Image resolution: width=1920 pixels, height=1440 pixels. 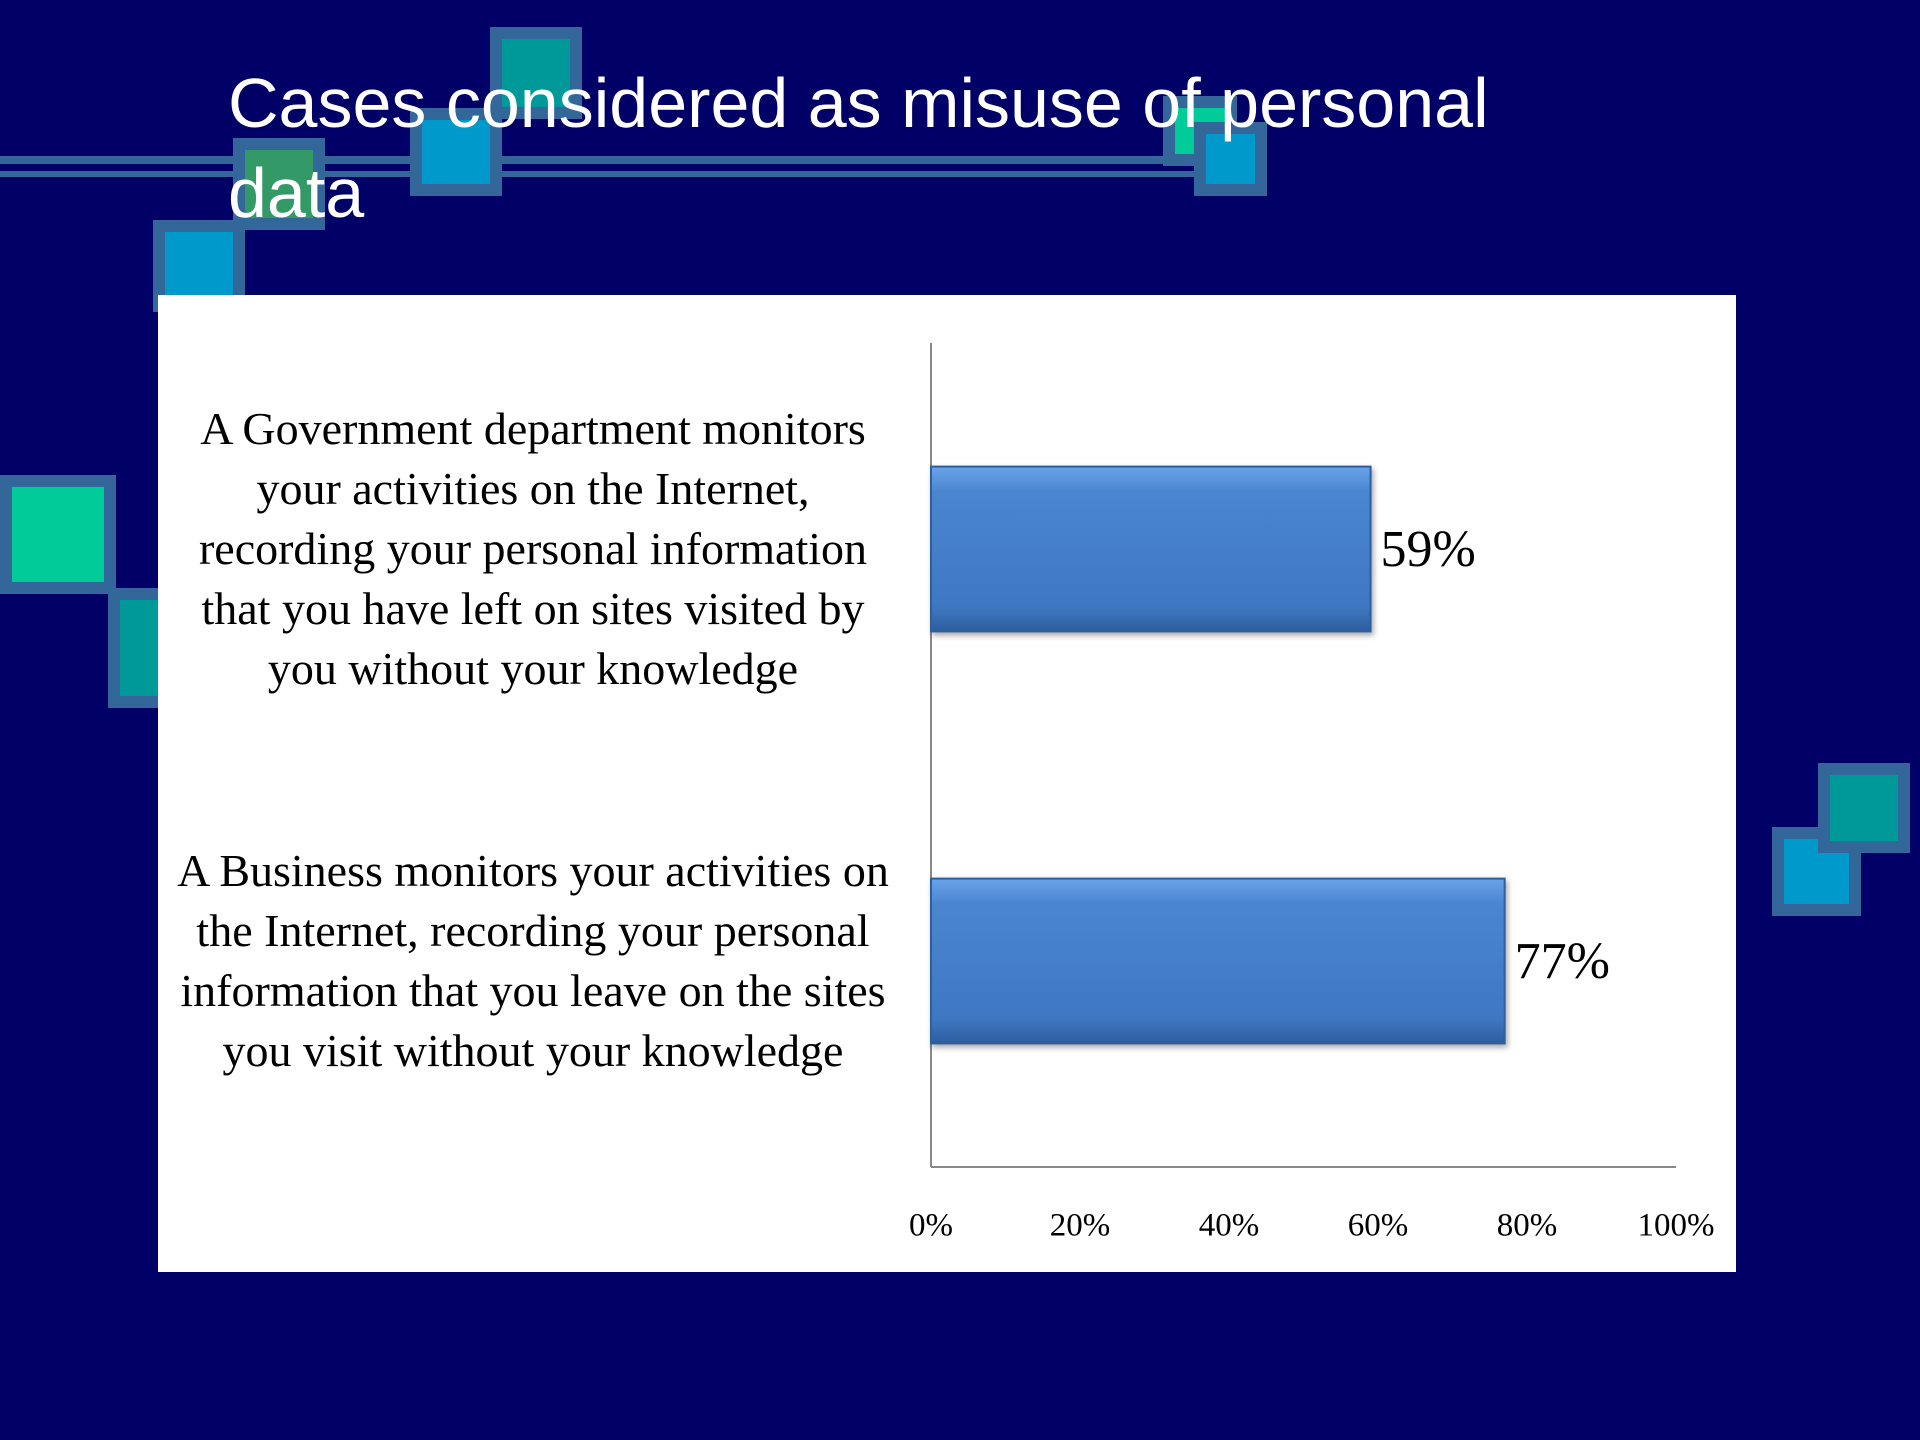 I want to click on x-tick-label: 80%, so click(x=1527, y=1226).